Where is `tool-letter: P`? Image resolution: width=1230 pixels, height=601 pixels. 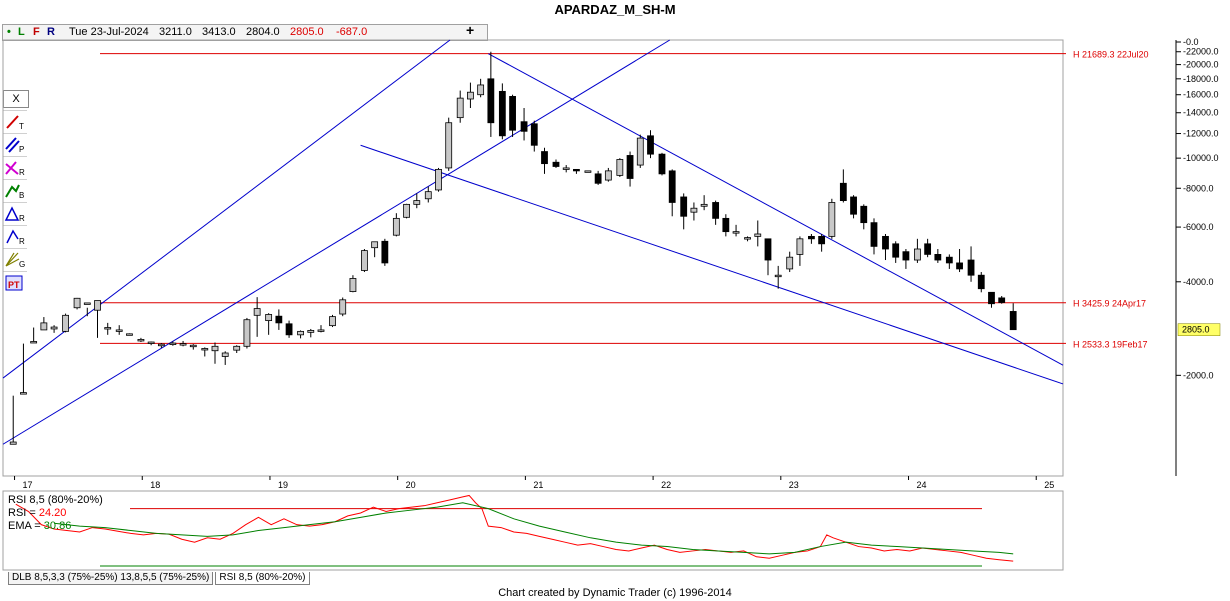 tool-letter: P is located at coordinates (21, 149).